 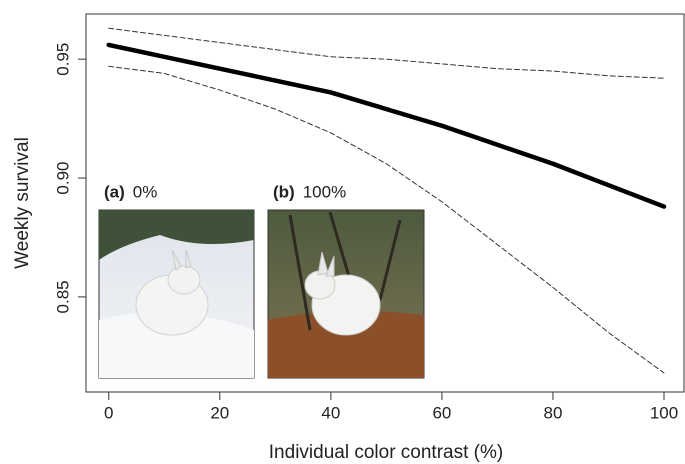 What do you see at coordinates (330, 412) in the screenshot?
I see `x-tick-label: 40` at bounding box center [330, 412].